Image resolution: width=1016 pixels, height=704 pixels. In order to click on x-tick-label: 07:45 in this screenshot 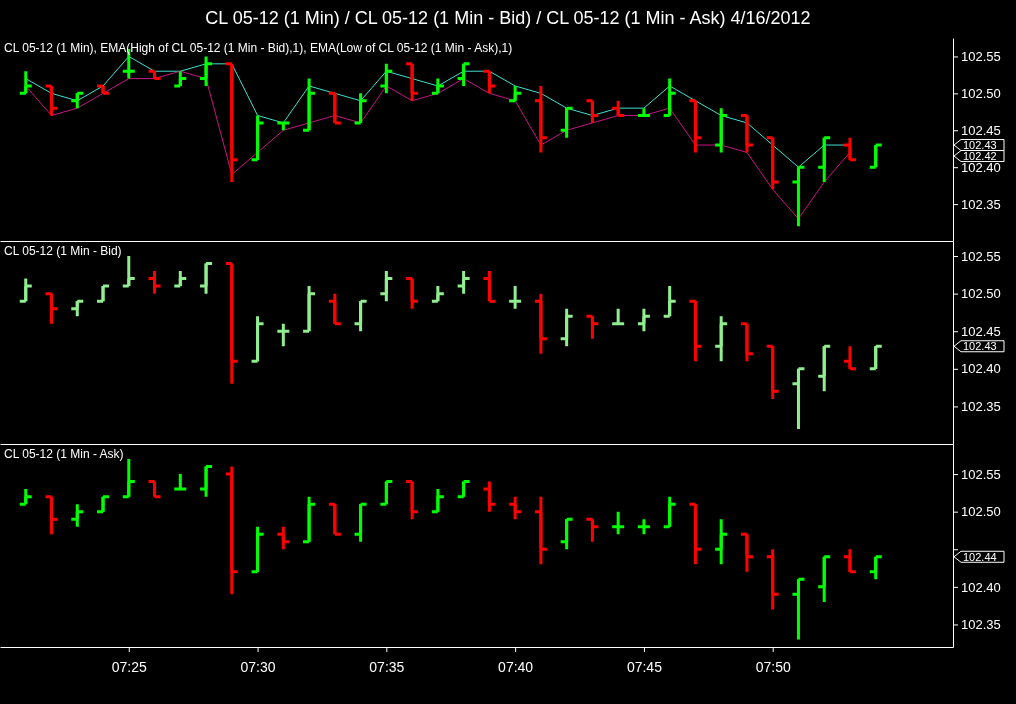, I will do `click(644, 666)`.